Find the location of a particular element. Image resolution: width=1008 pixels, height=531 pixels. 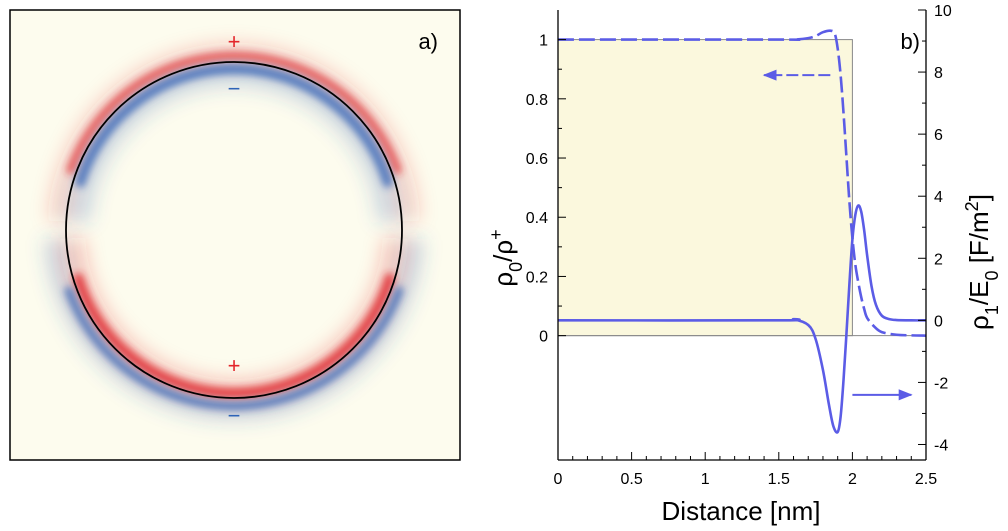

upper-positive-band is located at coordinates (234, 113).